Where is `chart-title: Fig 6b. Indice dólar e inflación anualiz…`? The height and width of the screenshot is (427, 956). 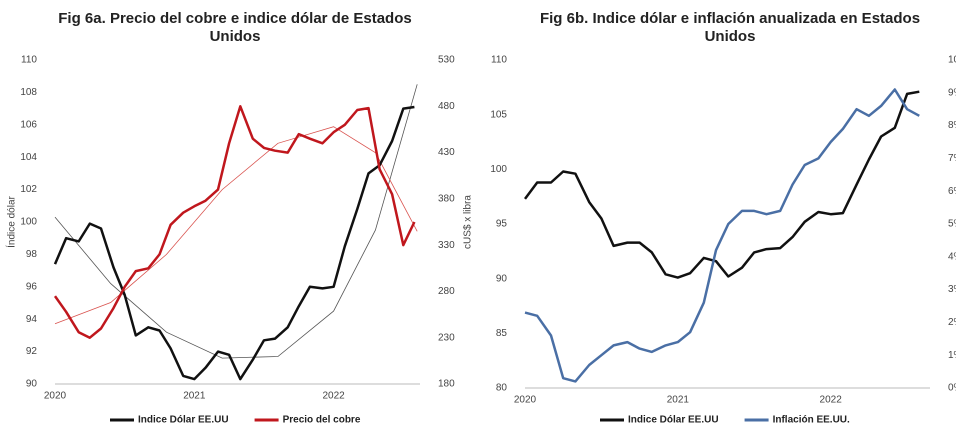
chart-title: Fig 6b. Indice dólar e inflación anualiz… is located at coordinates (730, 27).